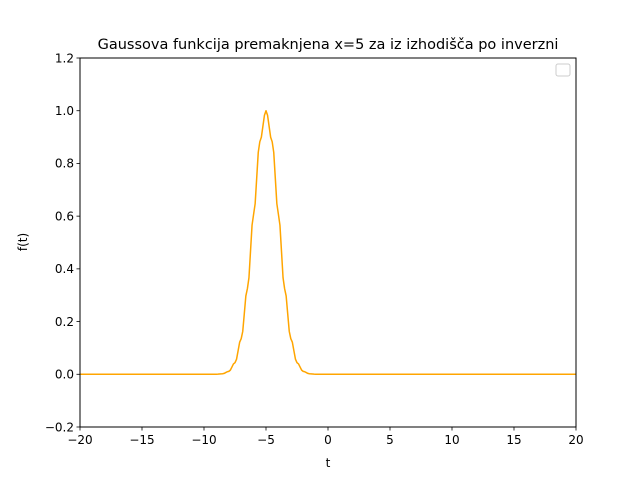  What do you see at coordinates (64, 269) in the screenshot?
I see `y-tick-label: 0.4` at bounding box center [64, 269].